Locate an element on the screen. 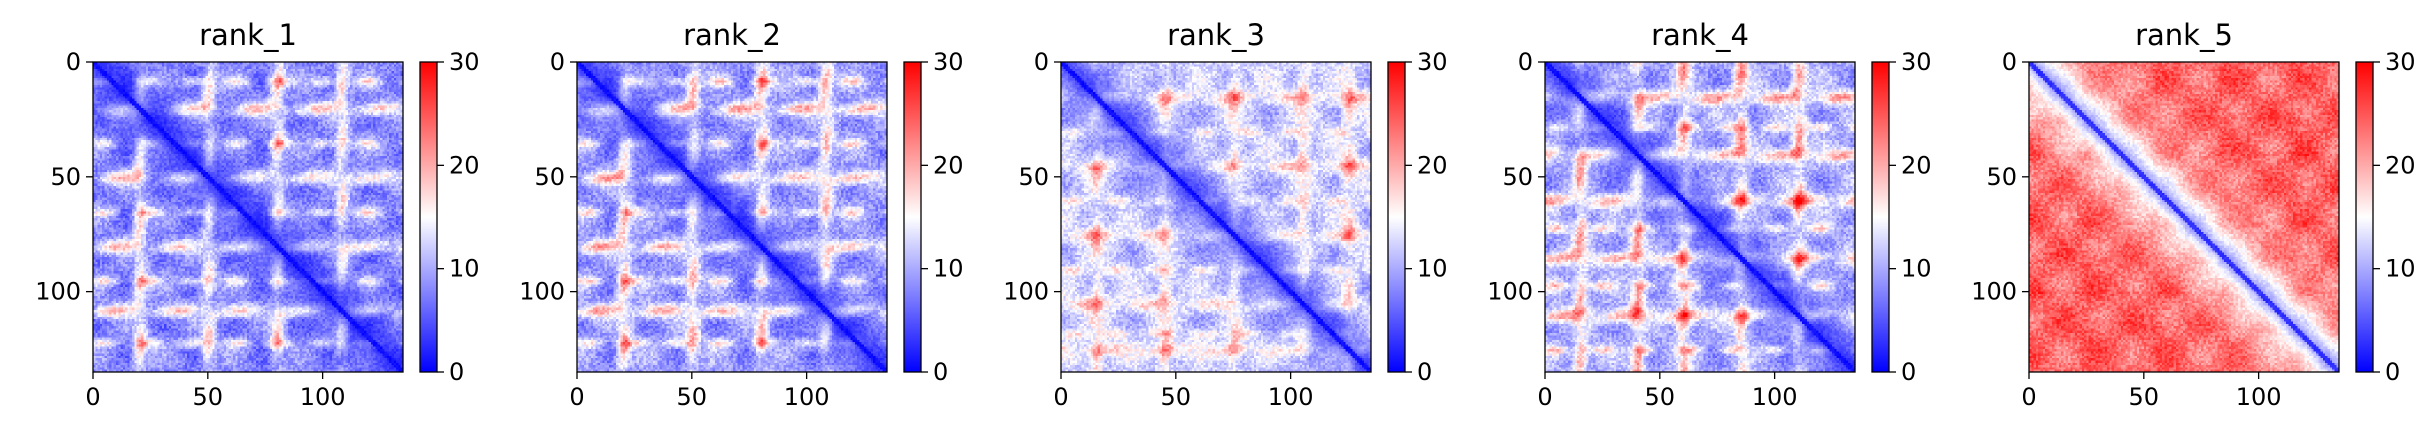 The width and height of the screenshot is (2435, 438). panel-title: rank_5 is located at coordinates (2184, 35).